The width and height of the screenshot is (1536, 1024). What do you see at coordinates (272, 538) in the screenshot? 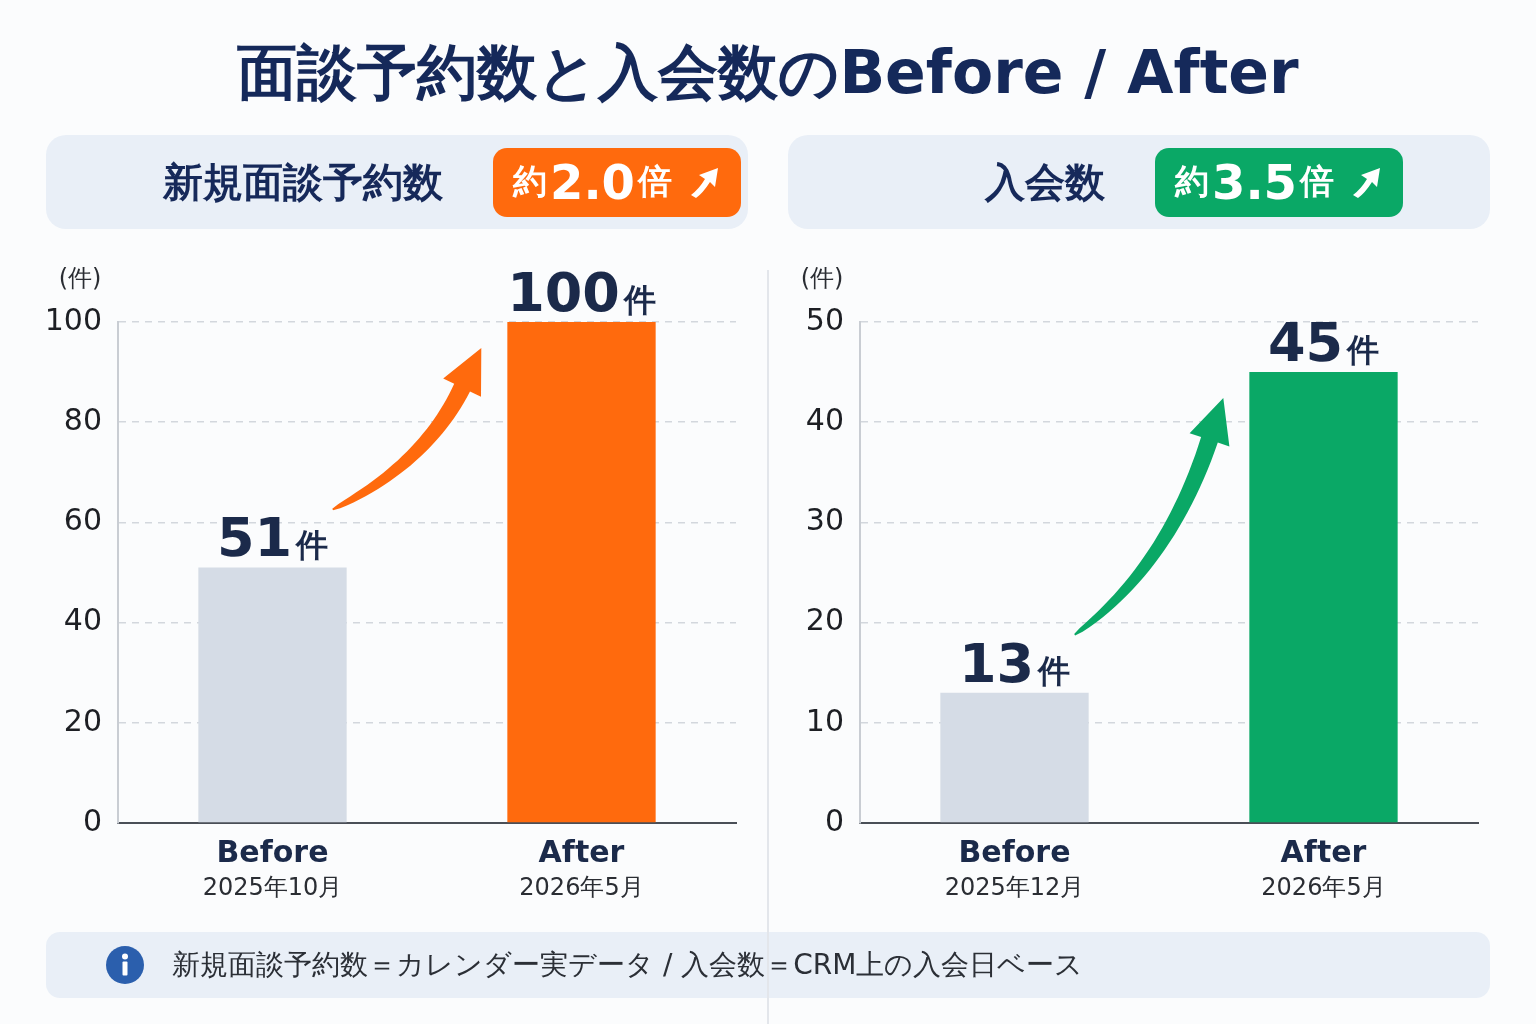
I see `data-label: 51件` at bounding box center [272, 538].